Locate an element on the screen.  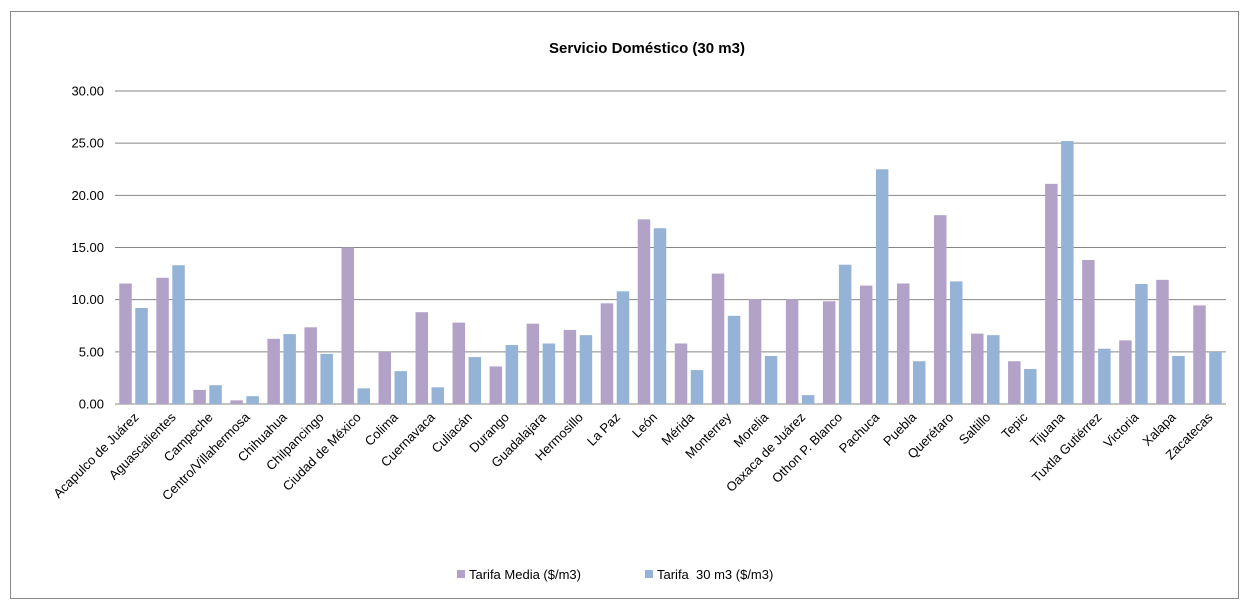
legend-label: Tarifa 30 m3 ($/m3) is located at coordinates (715, 574).